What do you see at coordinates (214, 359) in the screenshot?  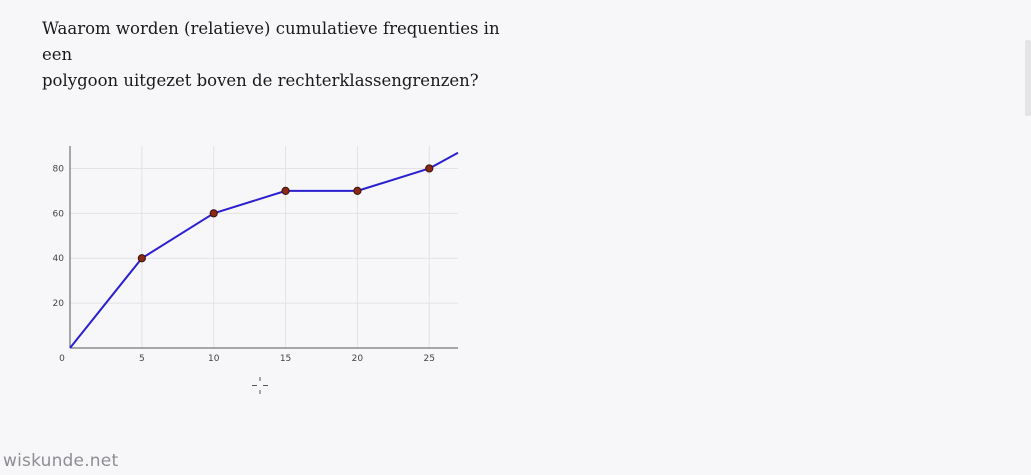 I see `x-tick-label-10: 10` at bounding box center [214, 359].